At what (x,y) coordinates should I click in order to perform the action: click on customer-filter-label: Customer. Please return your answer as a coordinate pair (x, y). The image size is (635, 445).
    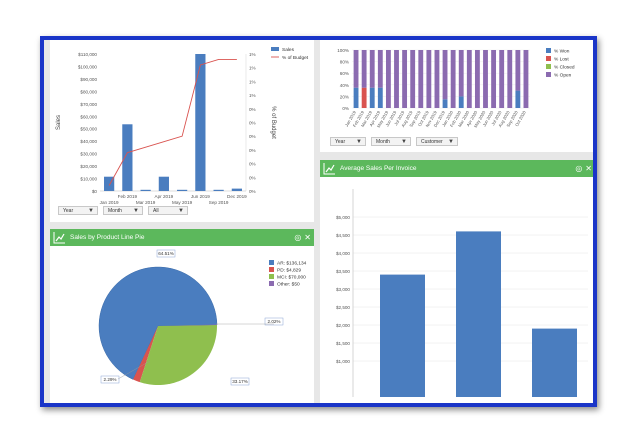
    Looking at the image, I should click on (432, 141).